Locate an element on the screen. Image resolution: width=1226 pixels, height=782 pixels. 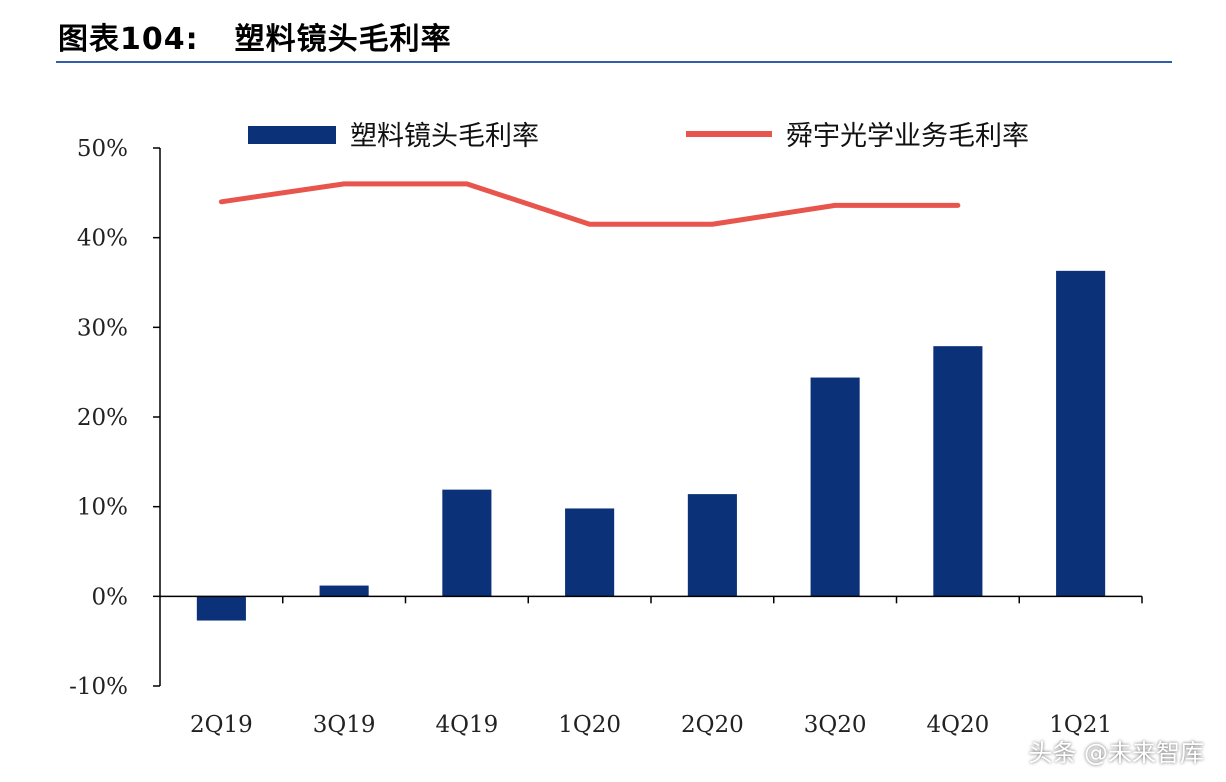
y-axis: -10% 0% 10% 20% 30% 40% 50% is located at coordinates (115, 418).